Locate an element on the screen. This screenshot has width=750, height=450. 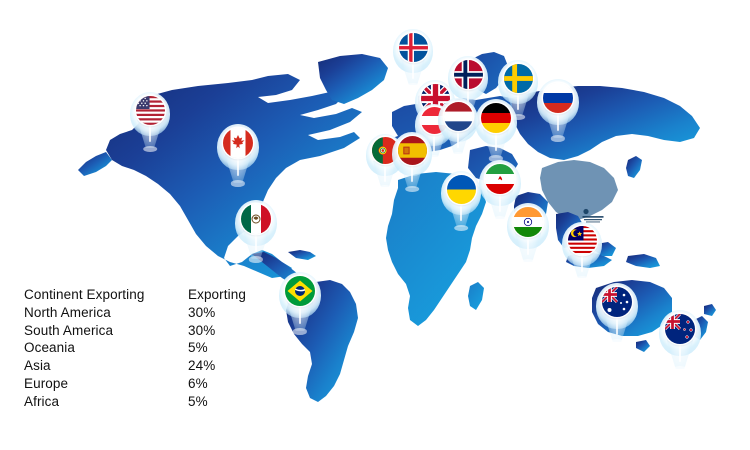
pin-new-zealand is located at coordinates (680, 342).